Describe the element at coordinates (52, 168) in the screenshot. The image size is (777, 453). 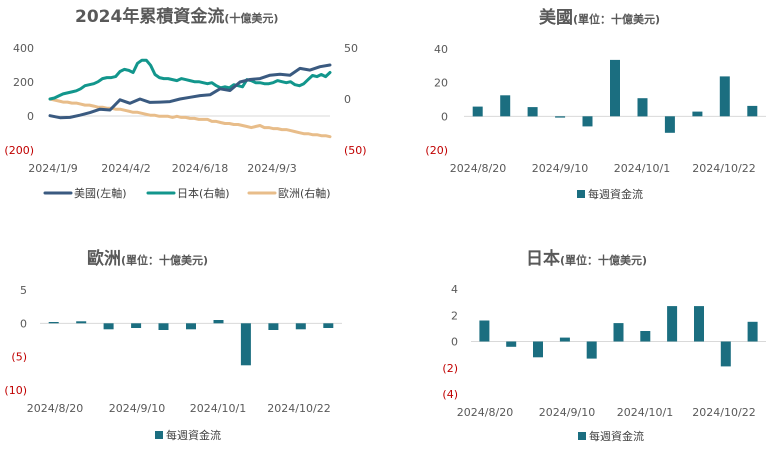
I see `x-tick-label: 2024/1/9` at that location.